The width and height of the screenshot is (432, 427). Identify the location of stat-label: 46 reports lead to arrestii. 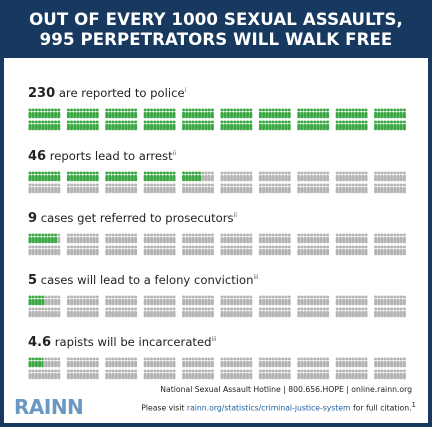
(102, 156).